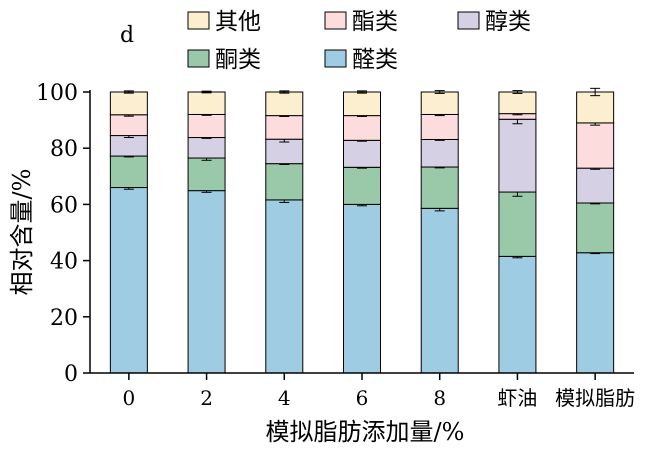 The width and height of the screenshot is (649, 452). Describe the element at coordinates (22, 232) in the screenshot. I see `y-axis-label: 相对含量/%` at that location.